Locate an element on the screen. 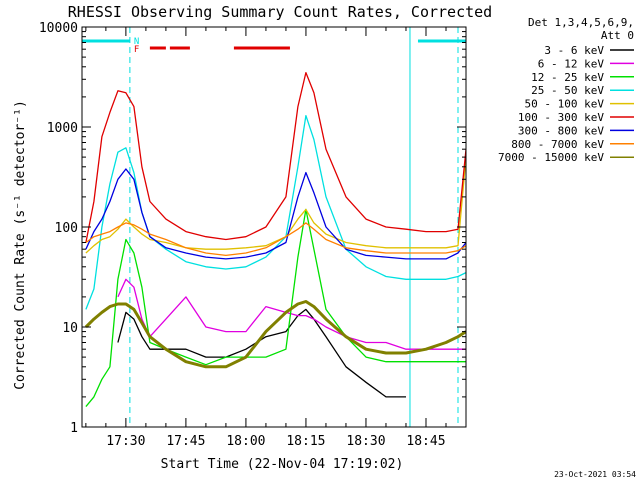 Image resolution: width=640 pixels, height=480 pixels. x-axis-label: Start Time (22-Nov-04 17:19:02) is located at coordinates (282, 464).